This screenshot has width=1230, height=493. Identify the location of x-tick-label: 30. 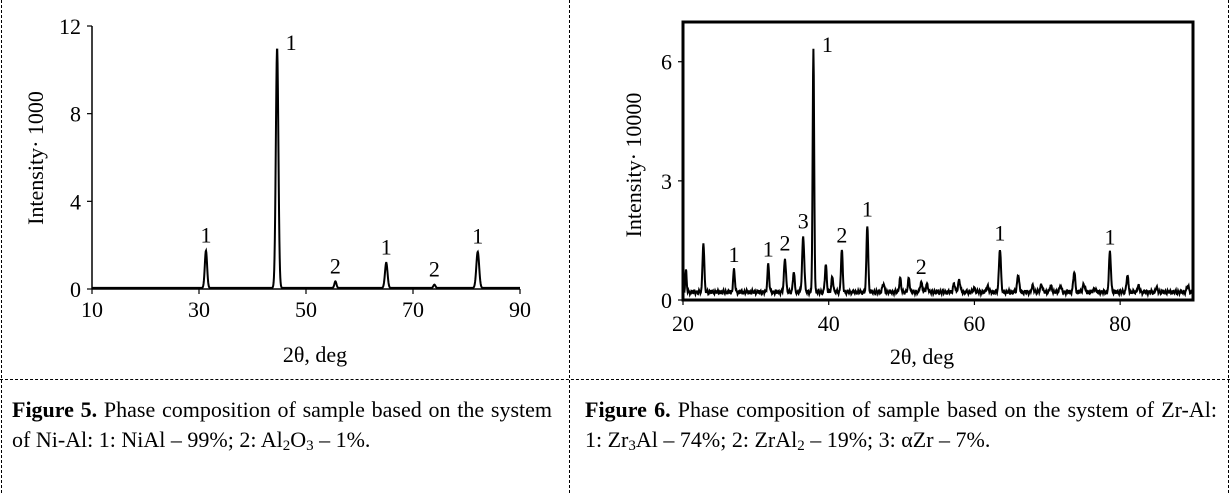
(199, 309).